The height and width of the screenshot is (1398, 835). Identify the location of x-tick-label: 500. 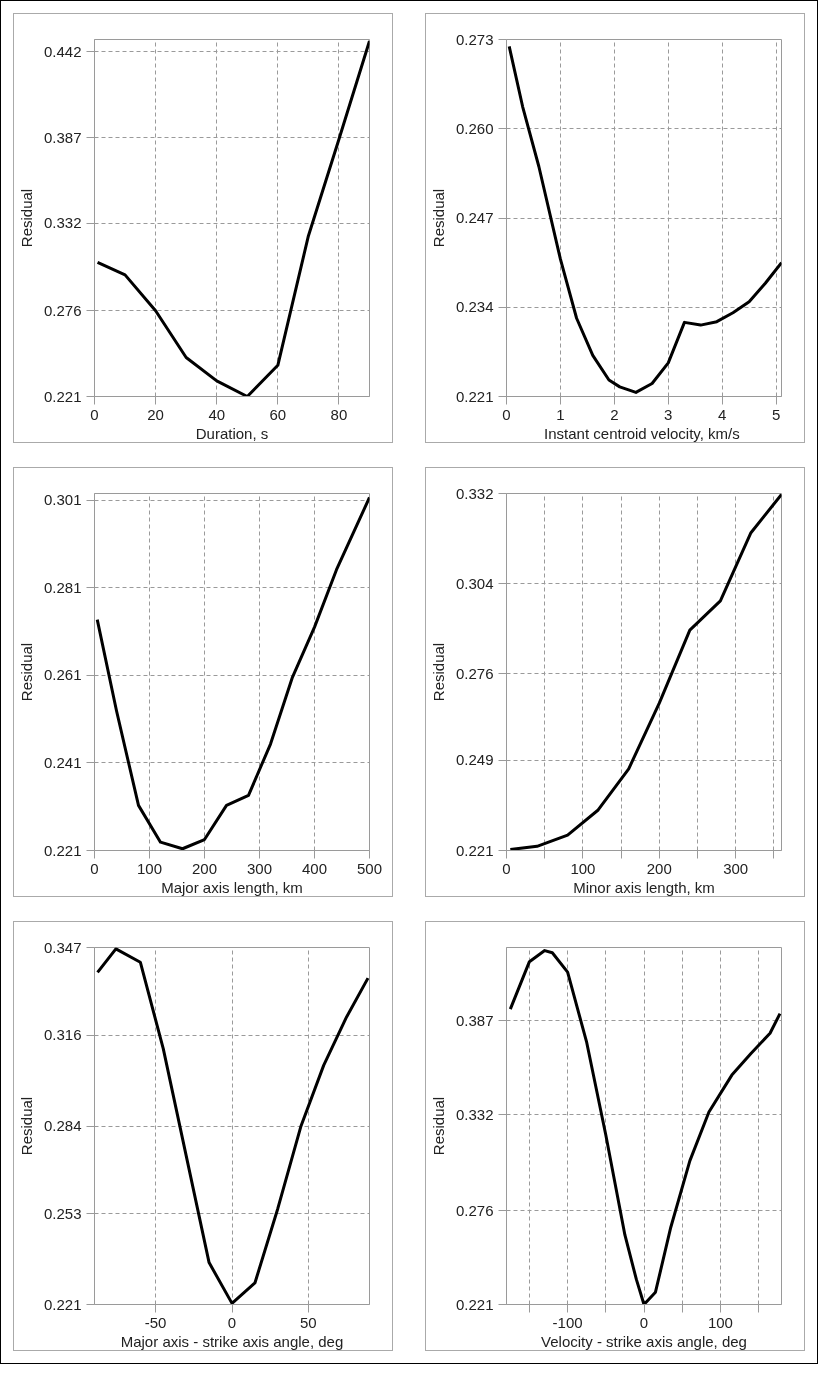
(369, 868).